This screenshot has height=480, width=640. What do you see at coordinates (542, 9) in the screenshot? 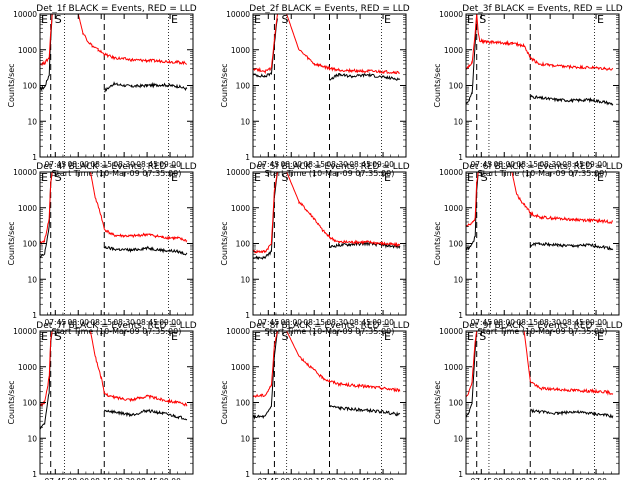
I see `chart-title: Det_3f BLACK = Events, RED = LLD` at bounding box center [542, 9].